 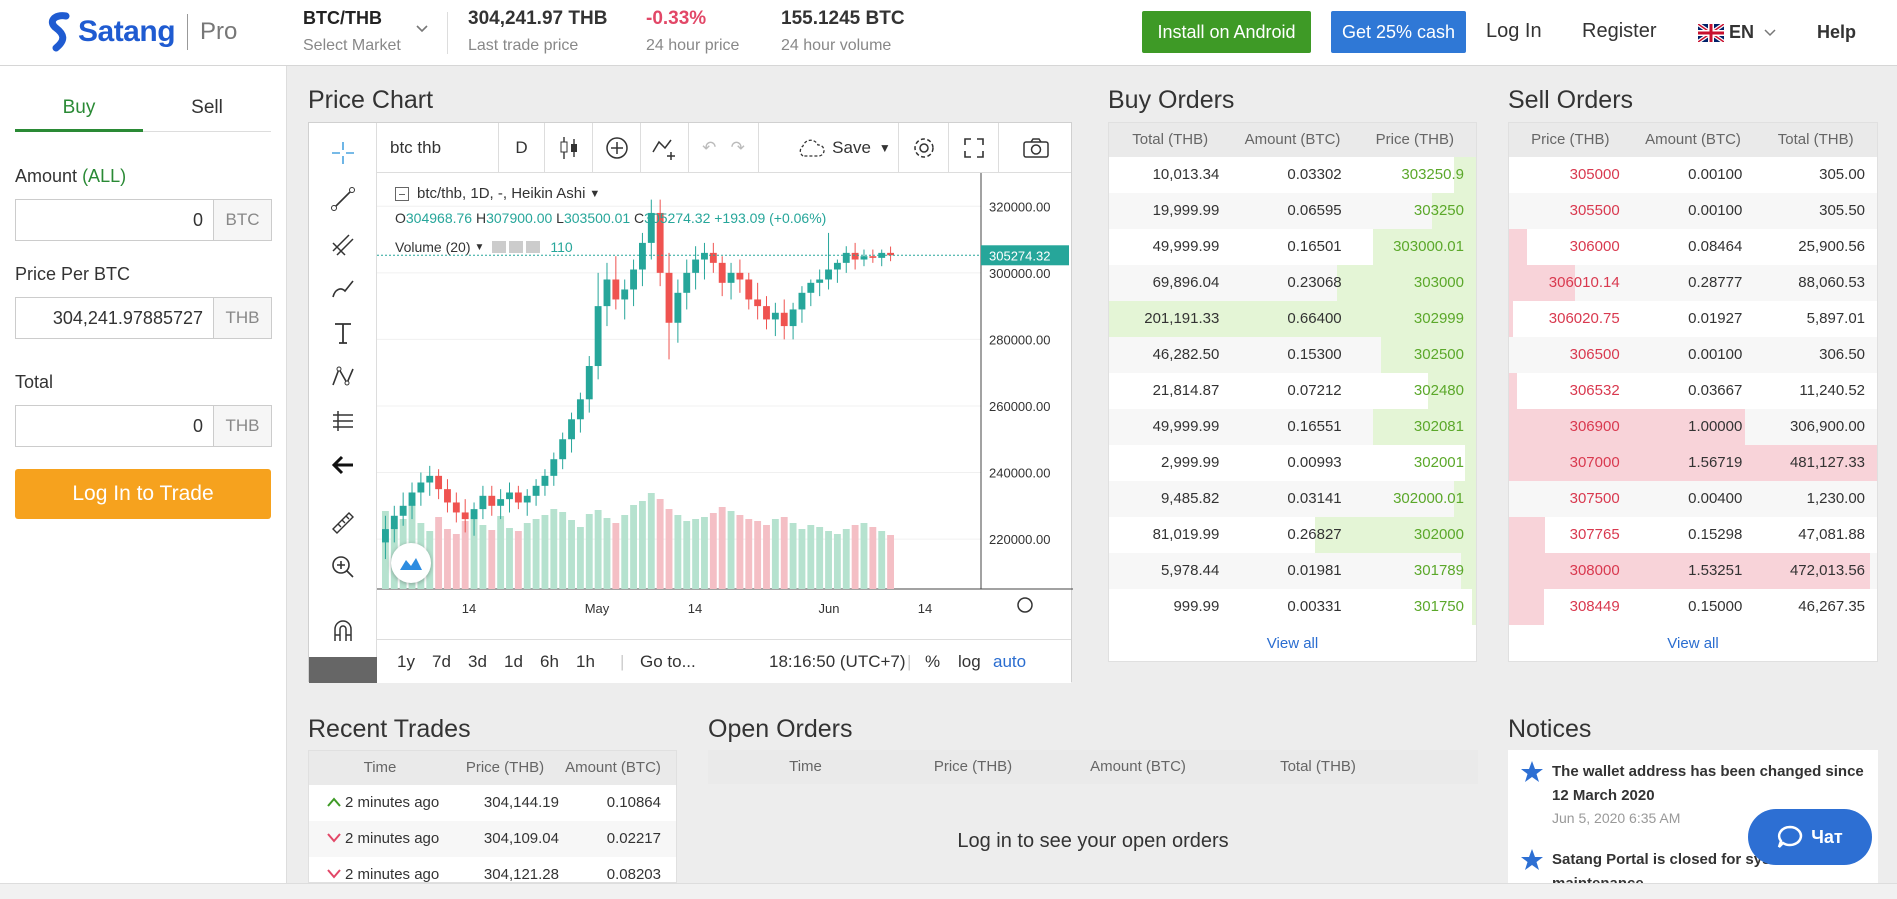 What do you see at coordinates (969, 661) in the screenshot?
I see `log-toggle: log` at bounding box center [969, 661].